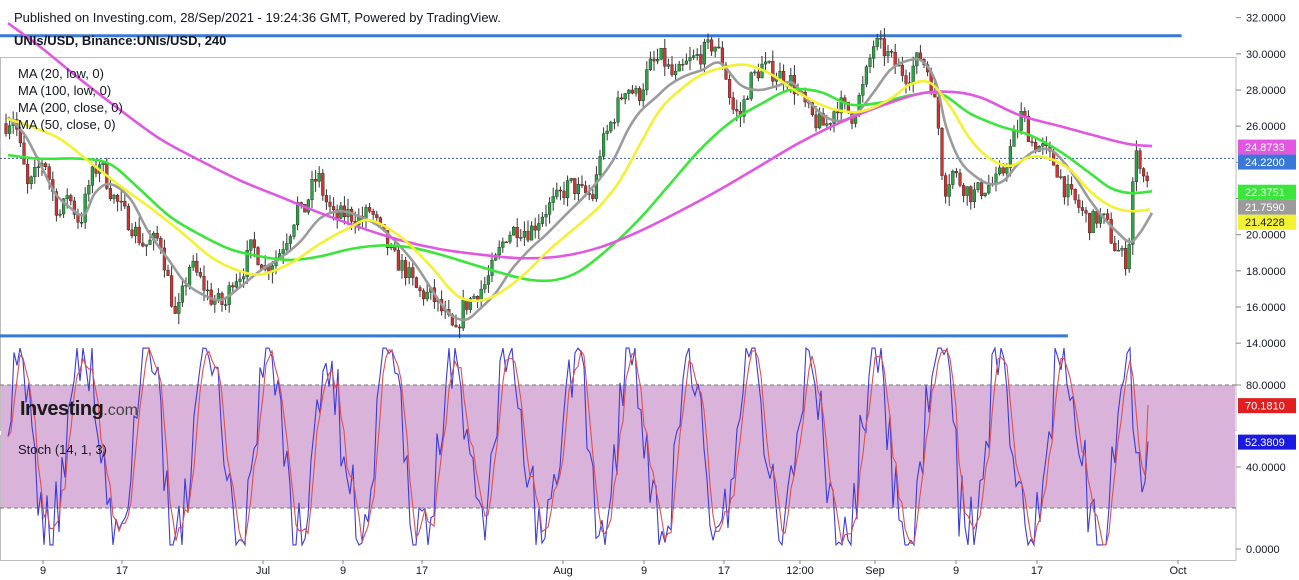 This screenshot has width=1299, height=580. I want to click on stoch-legend: Stoch (14, 1, 3), so click(62, 449).